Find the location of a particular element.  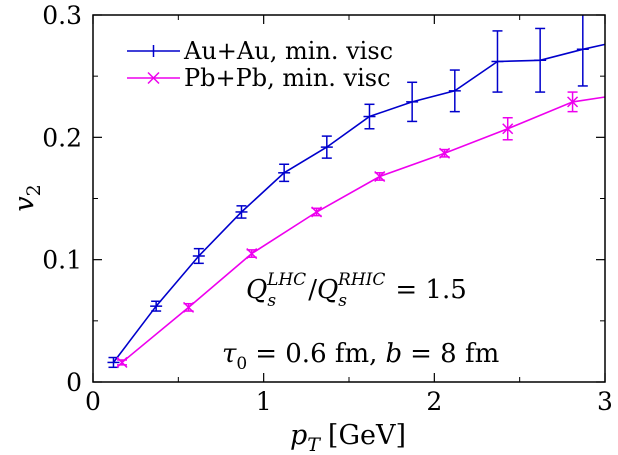

annotation-parameters: τ0 = 0.6 fm, b = 8 fm is located at coordinates (360, 356).